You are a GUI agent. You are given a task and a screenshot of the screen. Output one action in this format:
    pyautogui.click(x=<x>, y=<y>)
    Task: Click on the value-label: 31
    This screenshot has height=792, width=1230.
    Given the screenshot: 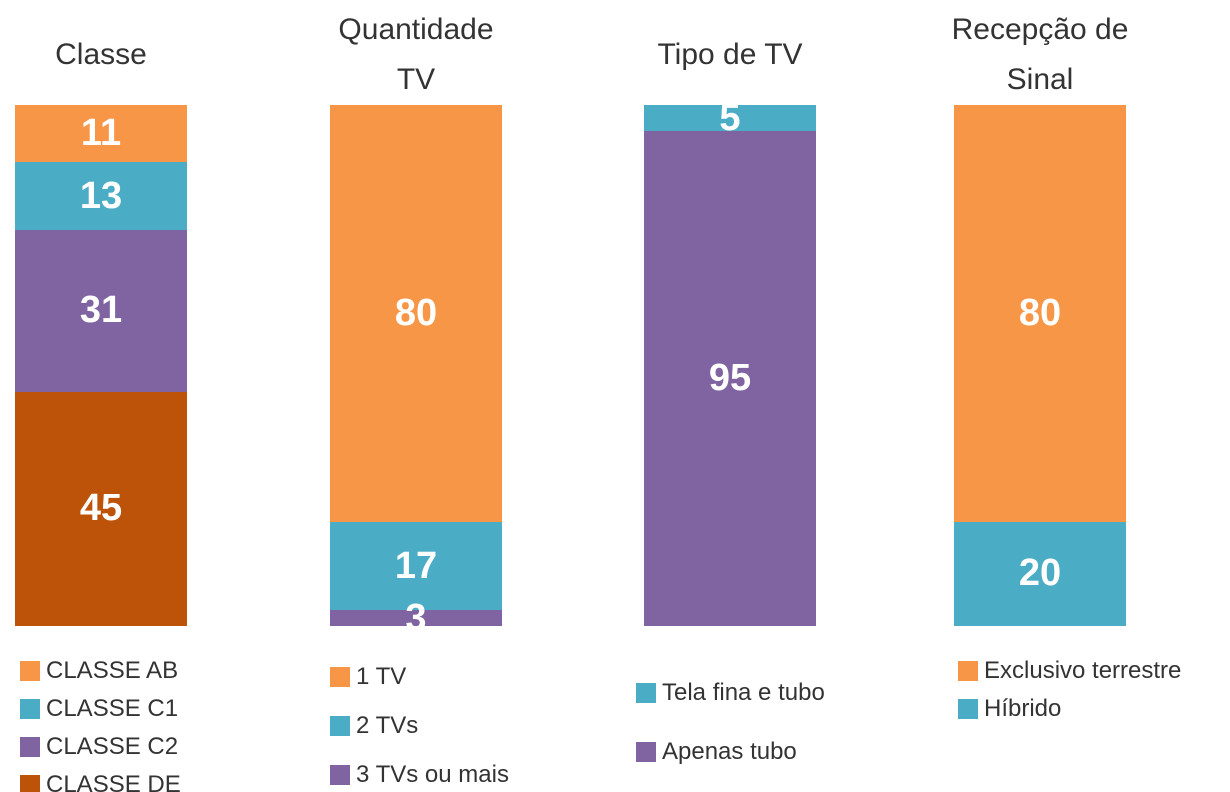 What is the action you would take?
    pyautogui.click(x=101, y=310)
    